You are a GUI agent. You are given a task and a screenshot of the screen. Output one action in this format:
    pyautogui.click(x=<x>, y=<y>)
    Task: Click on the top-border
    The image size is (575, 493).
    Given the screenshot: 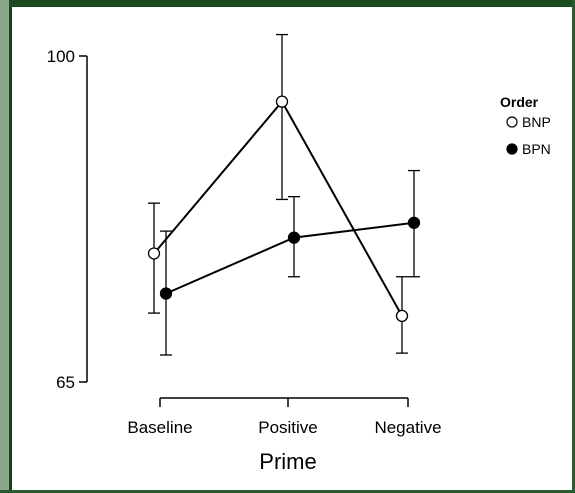 What is the action you would take?
    pyautogui.click(x=287, y=3)
    